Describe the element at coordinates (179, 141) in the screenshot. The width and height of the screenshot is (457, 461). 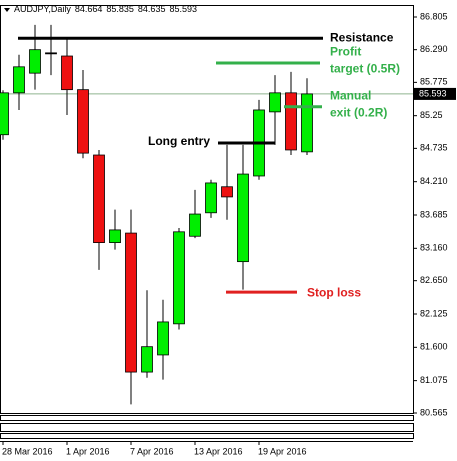
I see `level-label: Long entry` at that location.